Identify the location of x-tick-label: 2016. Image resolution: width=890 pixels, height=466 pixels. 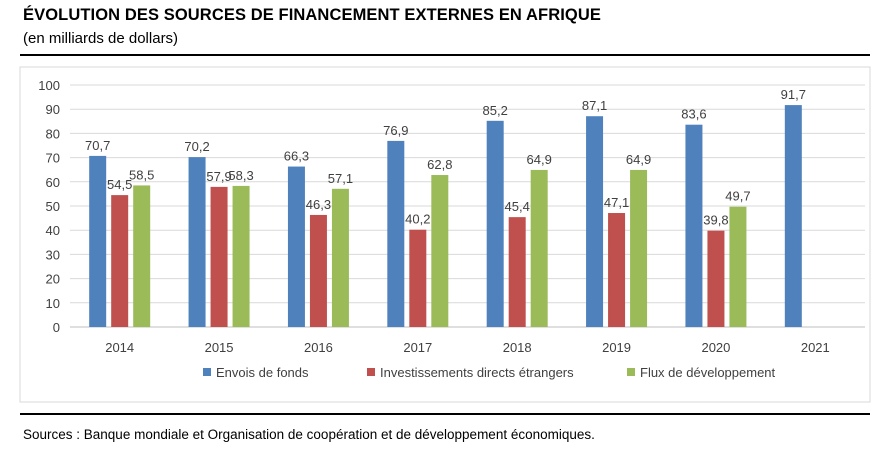
(318, 347).